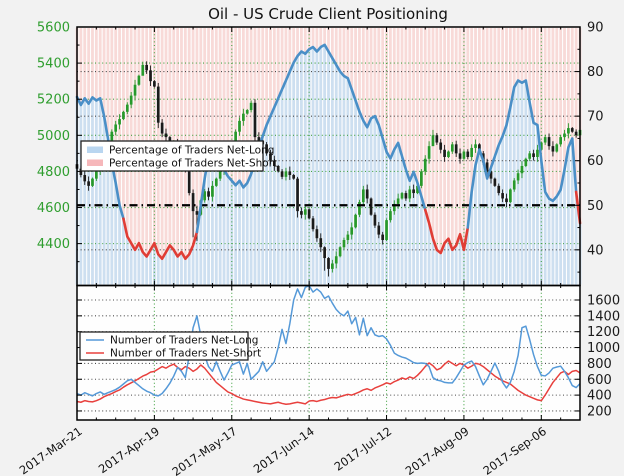 This screenshot has width=624, height=476. I want to click on count-axis-label: 1600, so click(603, 301).